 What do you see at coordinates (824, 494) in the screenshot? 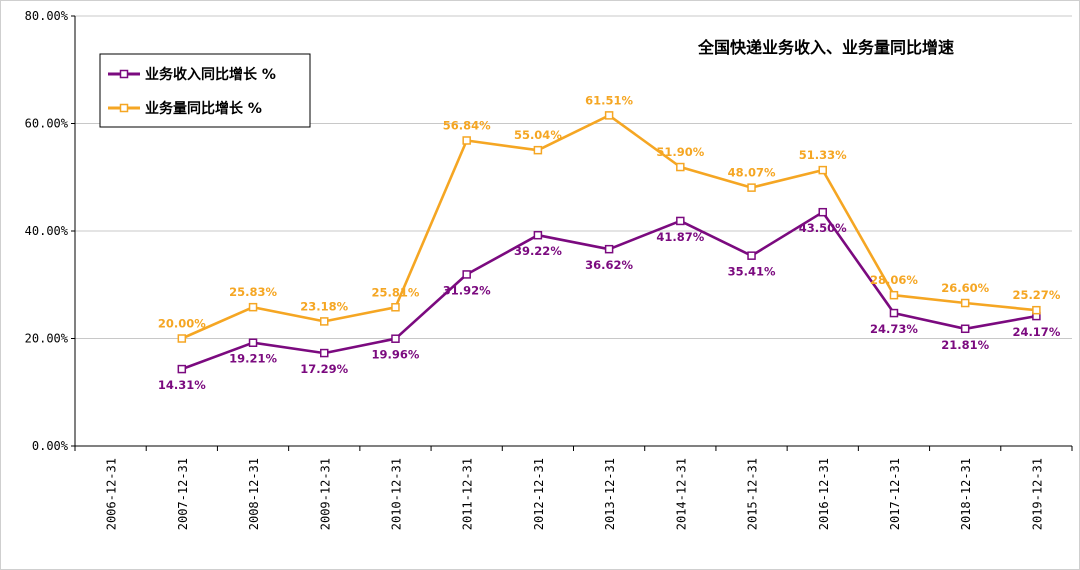
I see `x-tick-label-10: 2016-12-31` at bounding box center [824, 494].